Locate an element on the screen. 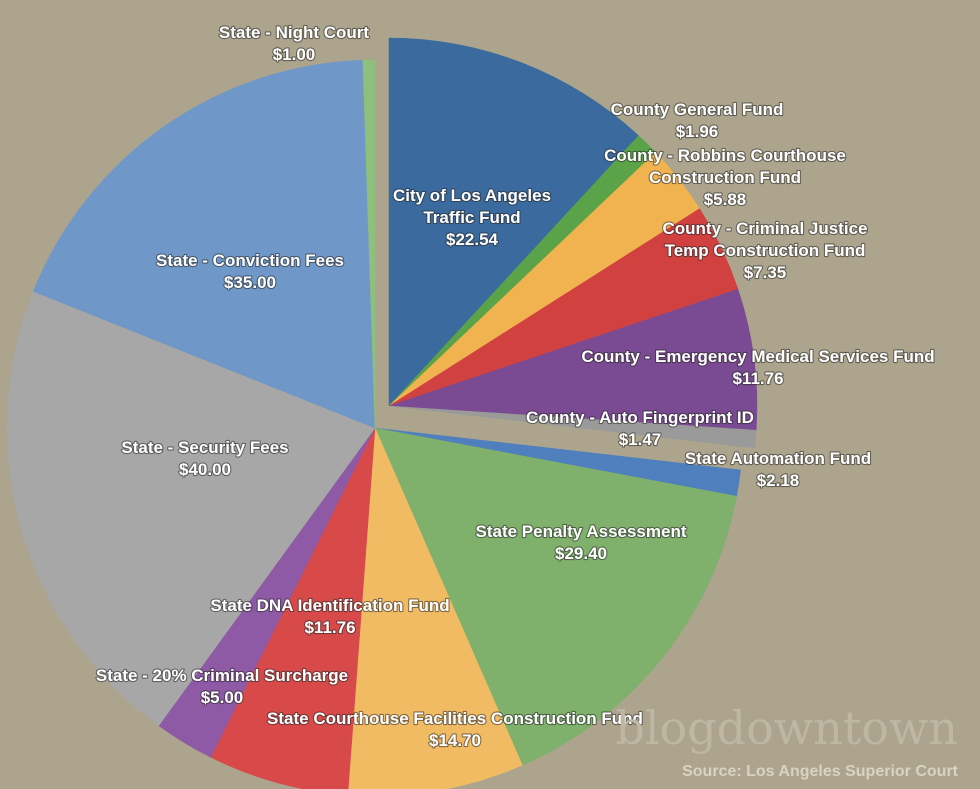 This screenshot has width=980, height=789. slice-value: $35.00 is located at coordinates (250, 282).